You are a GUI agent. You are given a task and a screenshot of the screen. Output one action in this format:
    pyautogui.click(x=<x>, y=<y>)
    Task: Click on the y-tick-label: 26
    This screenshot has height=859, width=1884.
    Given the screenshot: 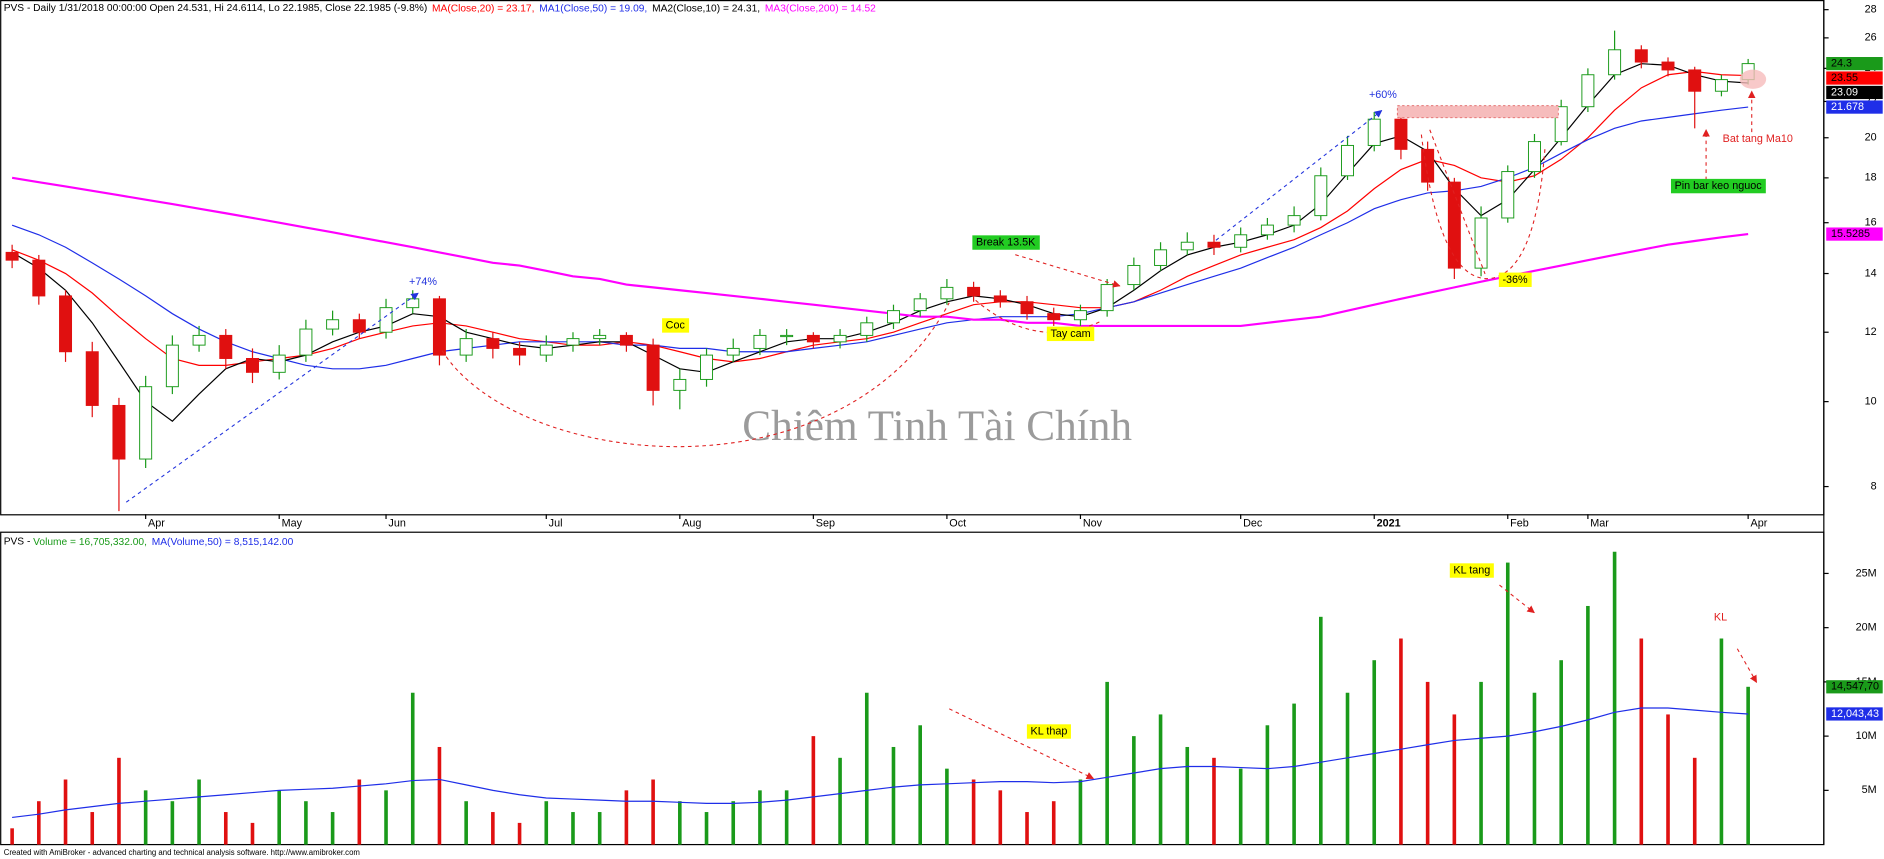 What is the action you would take?
    pyautogui.click(x=1871, y=38)
    